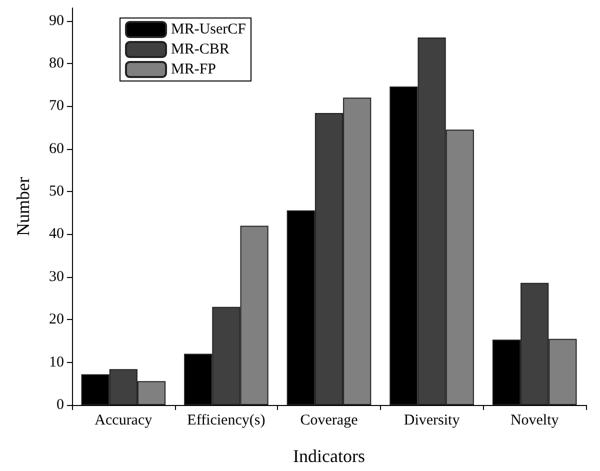 The image size is (600, 471). I want to click on y-axis-title: Number, so click(23, 206).